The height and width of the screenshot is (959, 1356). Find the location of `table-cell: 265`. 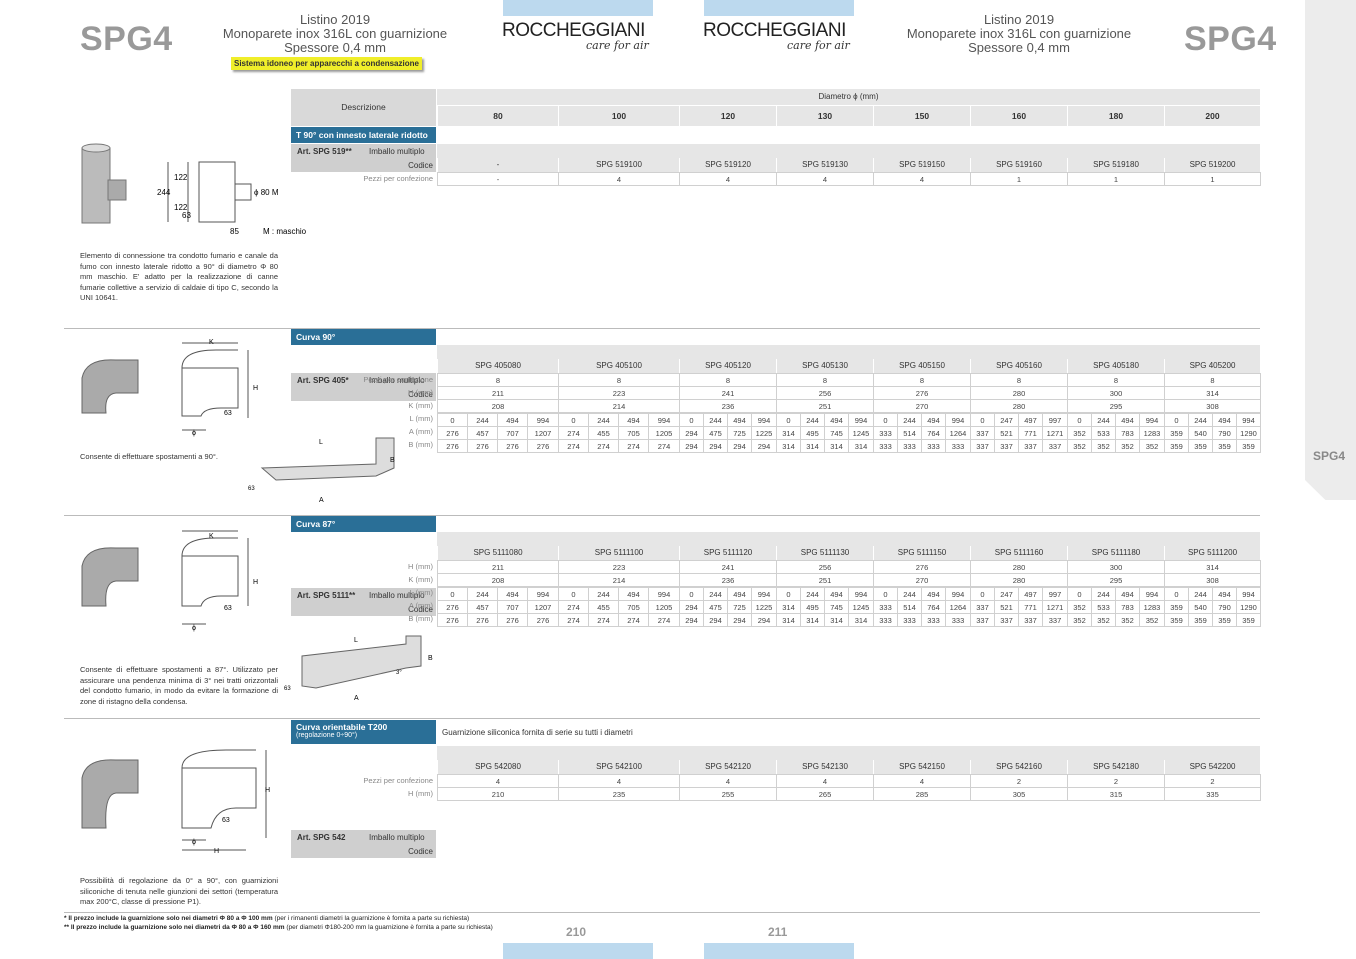

table-cell: 265 is located at coordinates (825, 794).